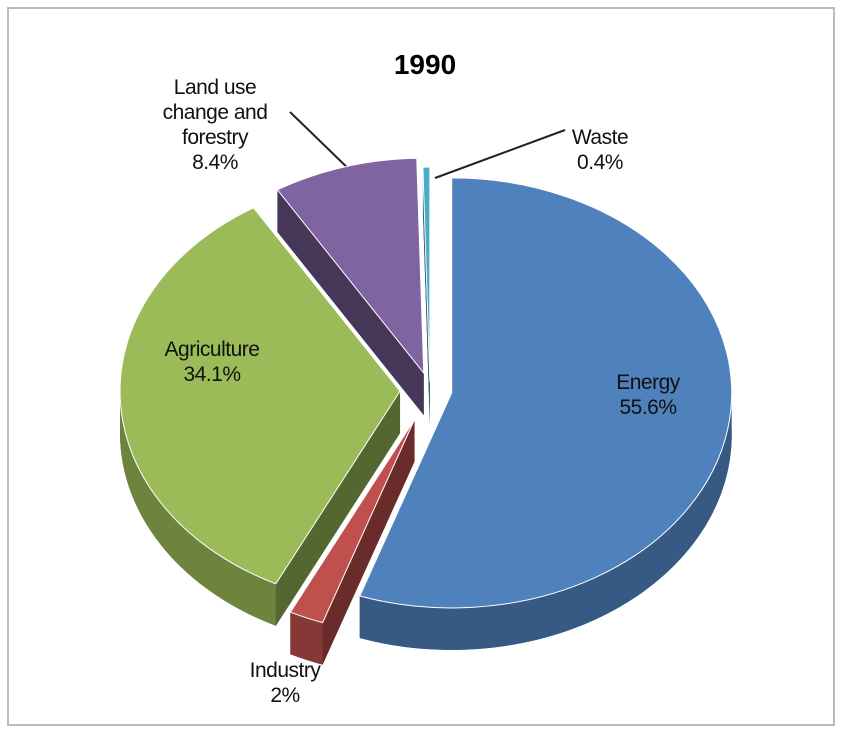 This screenshot has height=733, width=842. Describe the element at coordinates (212, 374) in the screenshot. I see `slice-value: 34.1%` at that location.